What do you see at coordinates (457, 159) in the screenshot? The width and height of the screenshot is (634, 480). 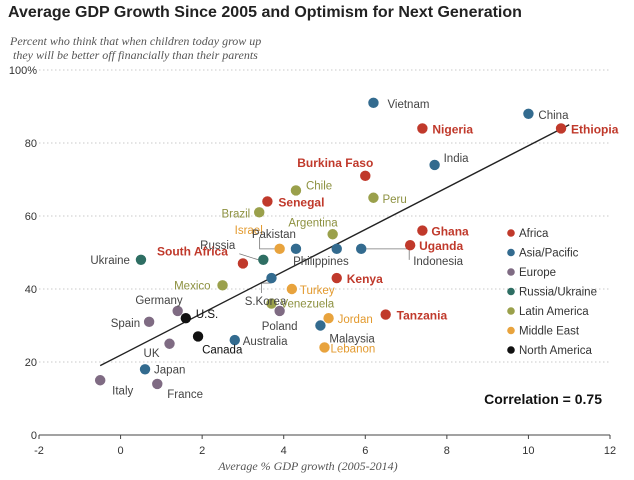 I see `label-india: India` at bounding box center [457, 159].